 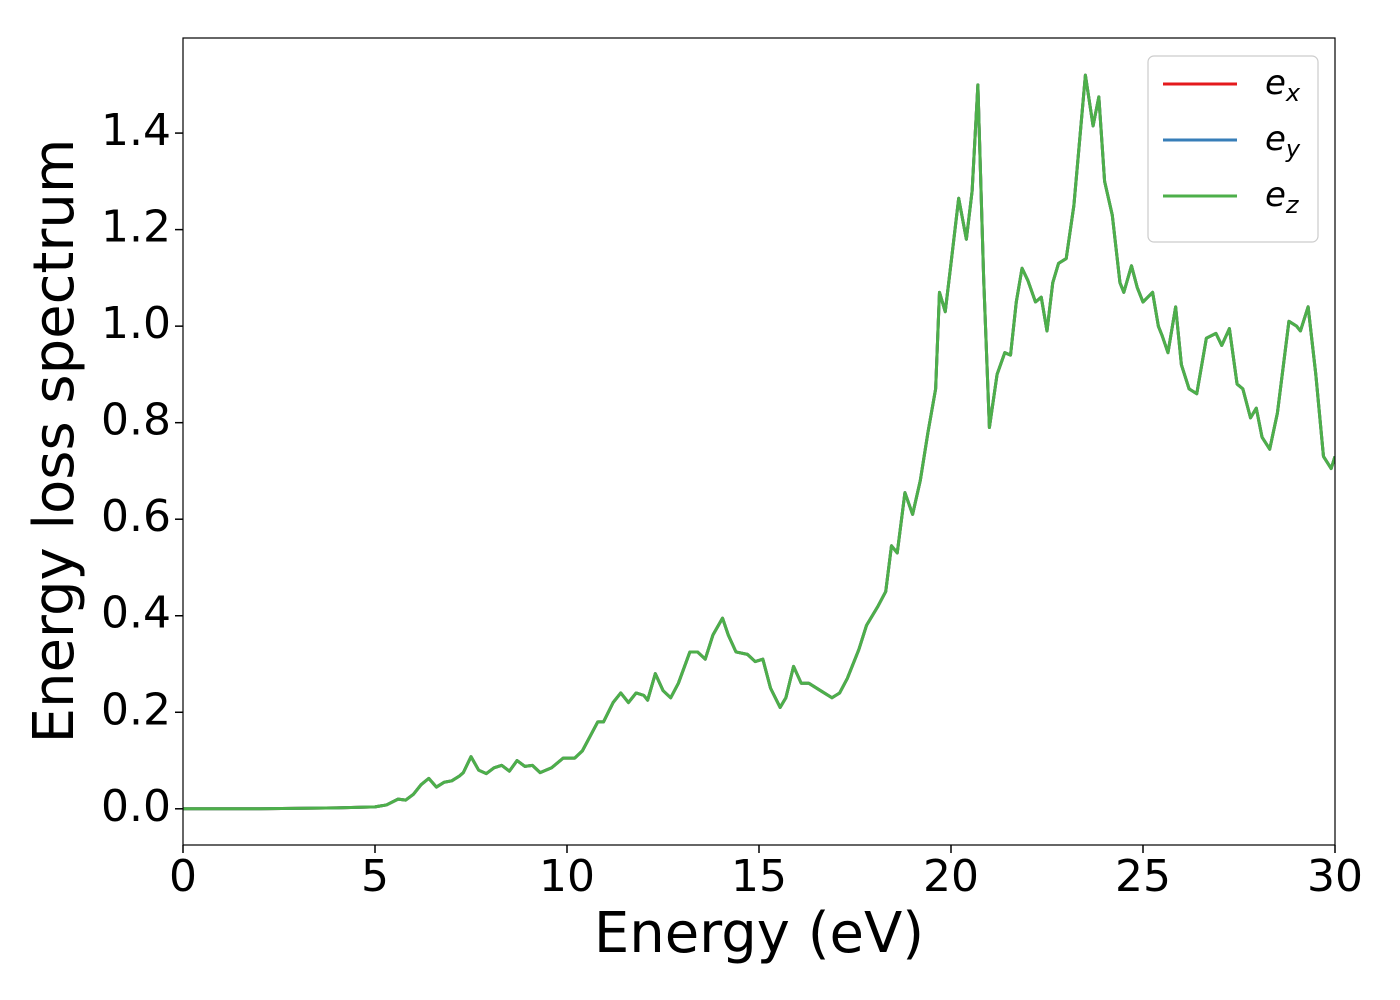 What do you see at coordinates (54, 441) in the screenshot?
I see `y-axis-label: Energy loss spectrum` at bounding box center [54, 441].